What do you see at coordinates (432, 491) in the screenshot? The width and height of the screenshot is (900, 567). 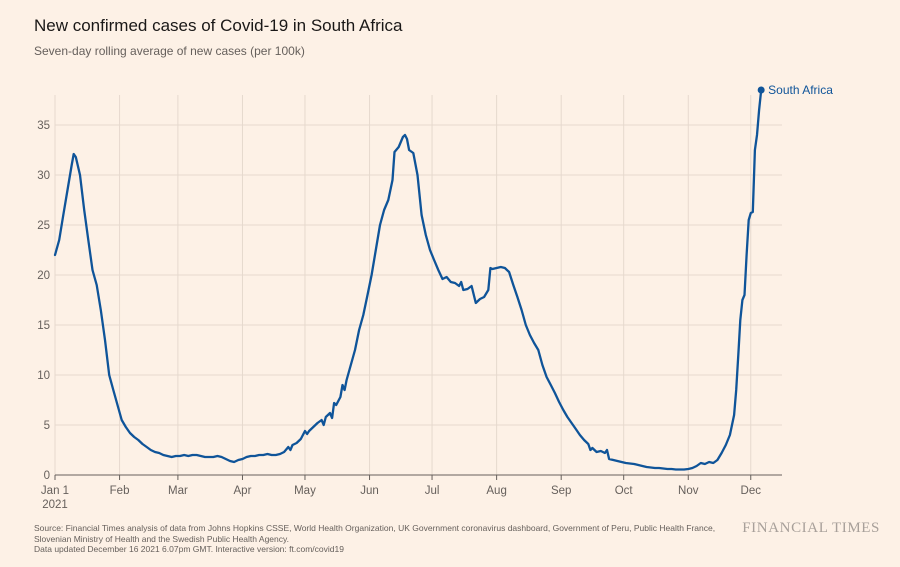 I see `x-tick-label-6: Jul` at bounding box center [432, 491].